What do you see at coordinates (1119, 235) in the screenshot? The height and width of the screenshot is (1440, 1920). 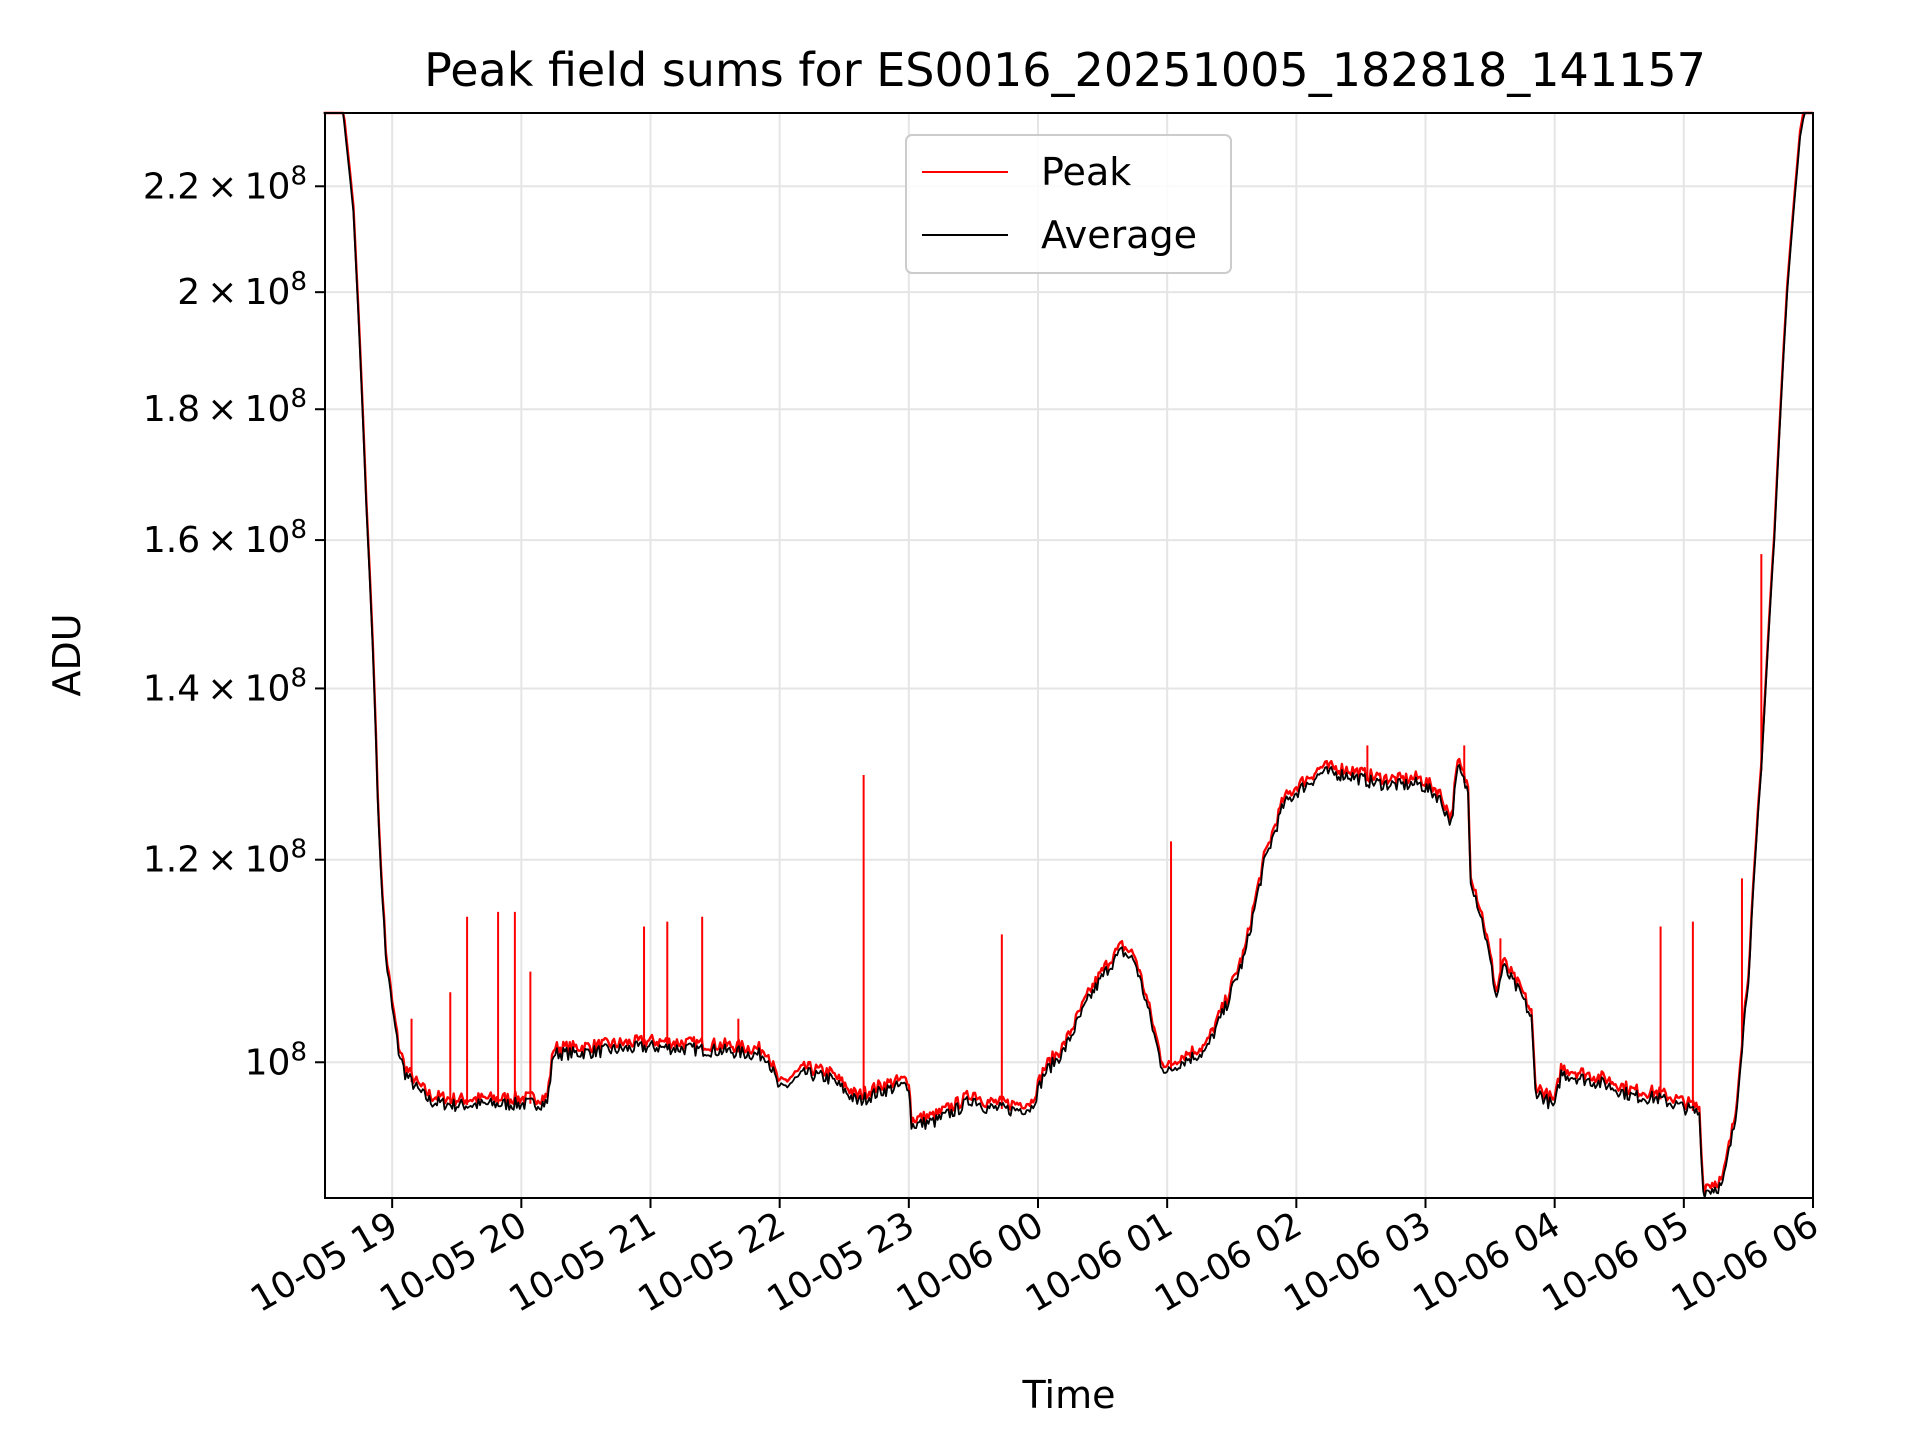 I see `legend-label-average: Average` at bounding box center [1119, 235].